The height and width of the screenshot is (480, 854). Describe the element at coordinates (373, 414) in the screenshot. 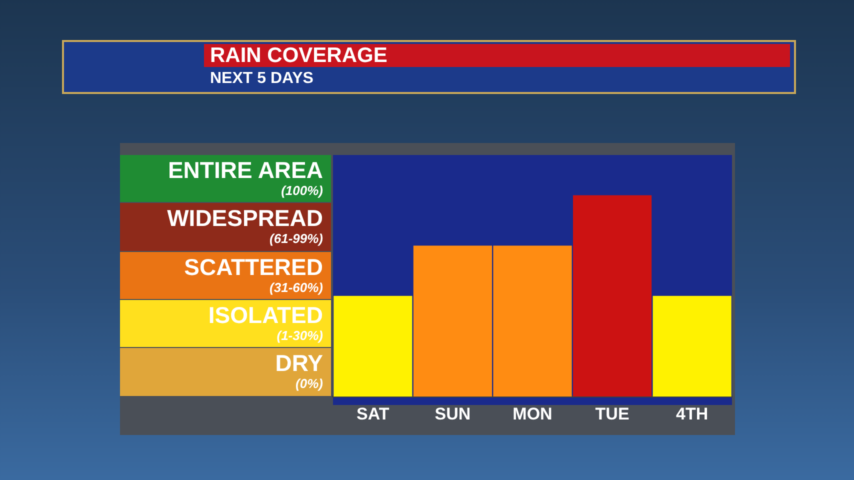

I see `x-tick-label: SAT` at that location.